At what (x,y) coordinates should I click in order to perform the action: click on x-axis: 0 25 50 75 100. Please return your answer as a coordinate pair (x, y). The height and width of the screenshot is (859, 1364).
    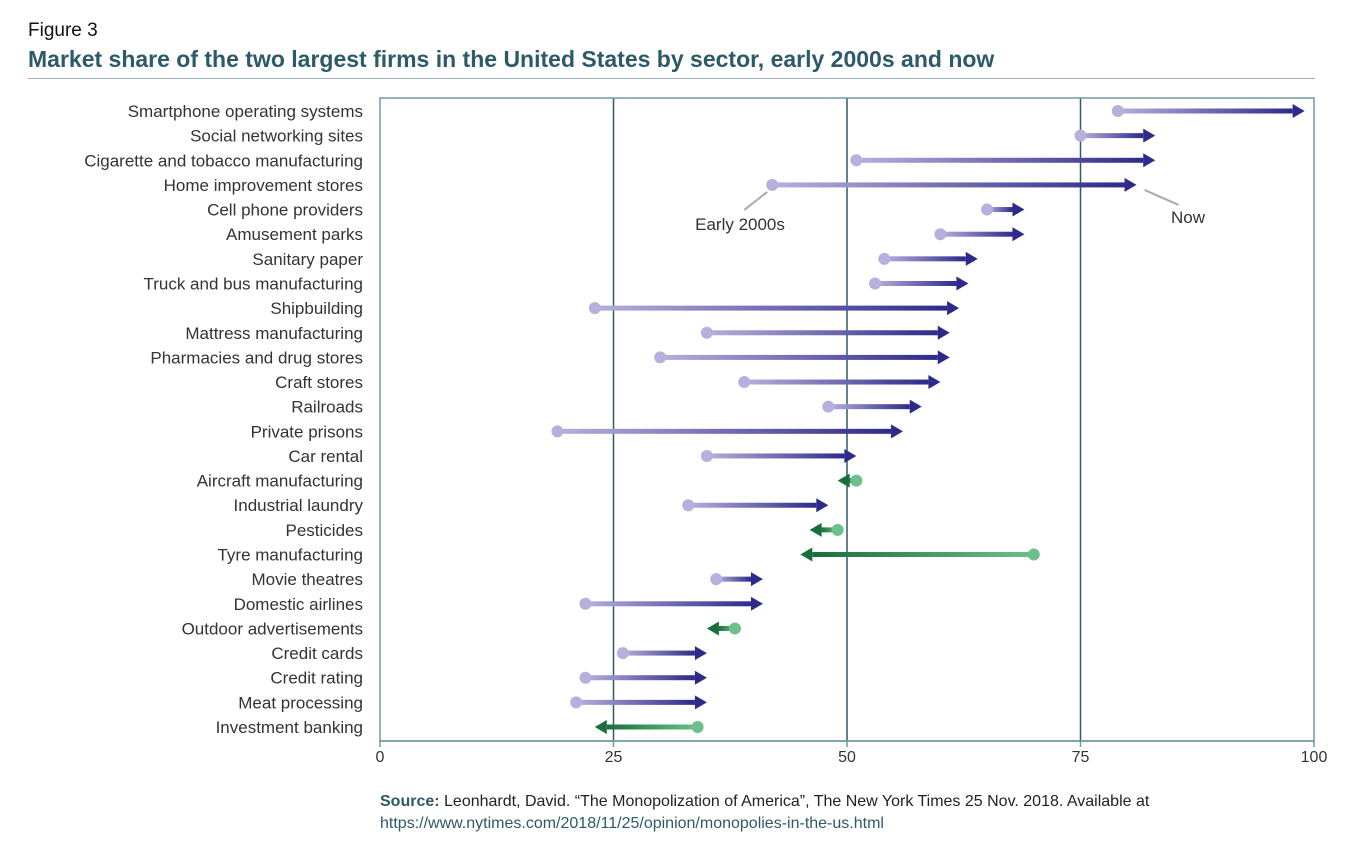
    Looking at the image, I should click on (851, 753).